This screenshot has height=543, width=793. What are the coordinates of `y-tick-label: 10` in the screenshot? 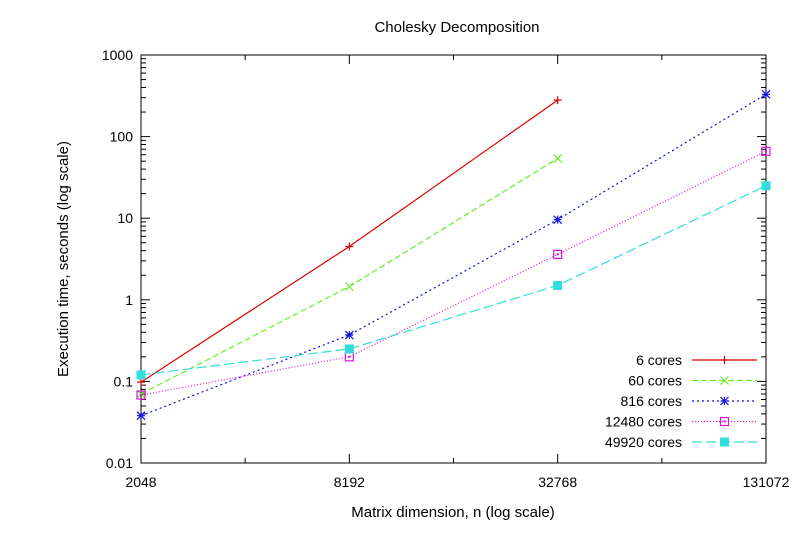 It's located at (125, 218).